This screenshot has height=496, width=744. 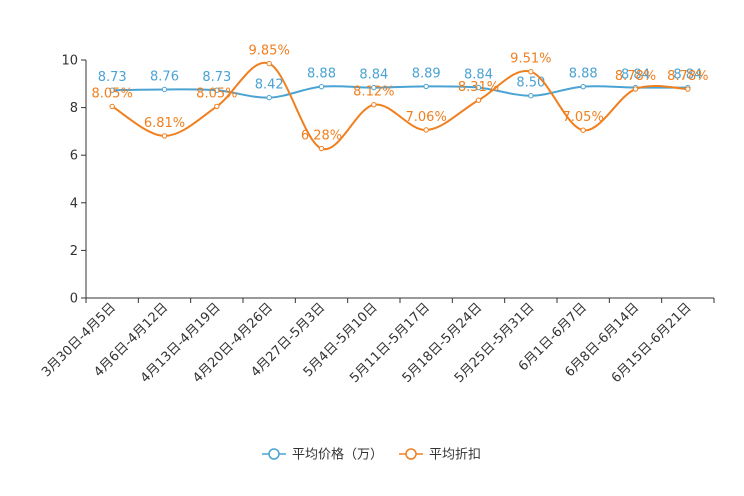 I want to click on y-tick-label: 2, so click(x=74, y=251).